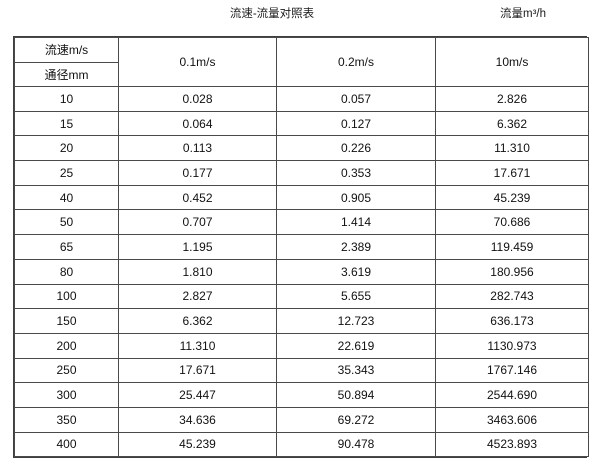 The image size is (600, 466). I want to click on cell-flow-v10: 2544.690, so click(512, 395).